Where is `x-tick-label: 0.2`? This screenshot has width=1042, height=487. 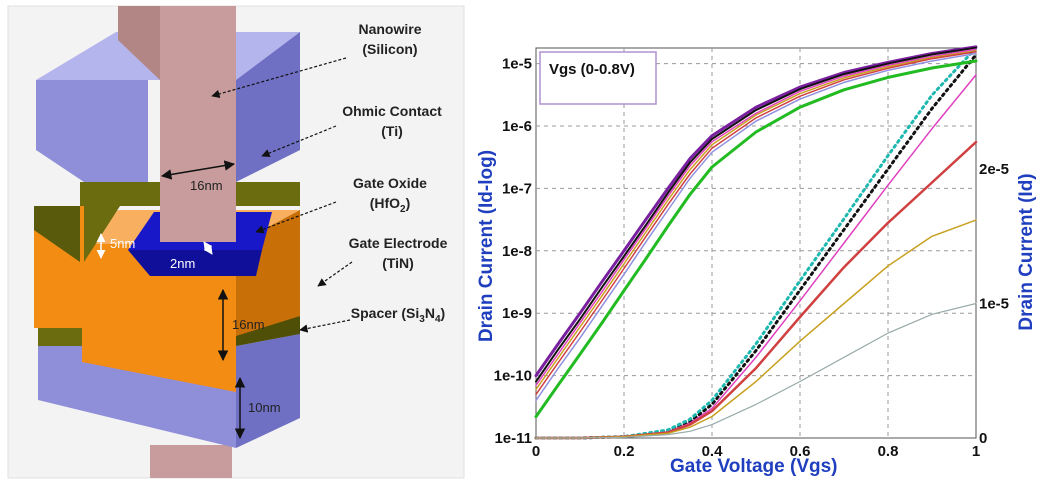
x-tick-label: 0.2 is located at coordinates (624, 451).